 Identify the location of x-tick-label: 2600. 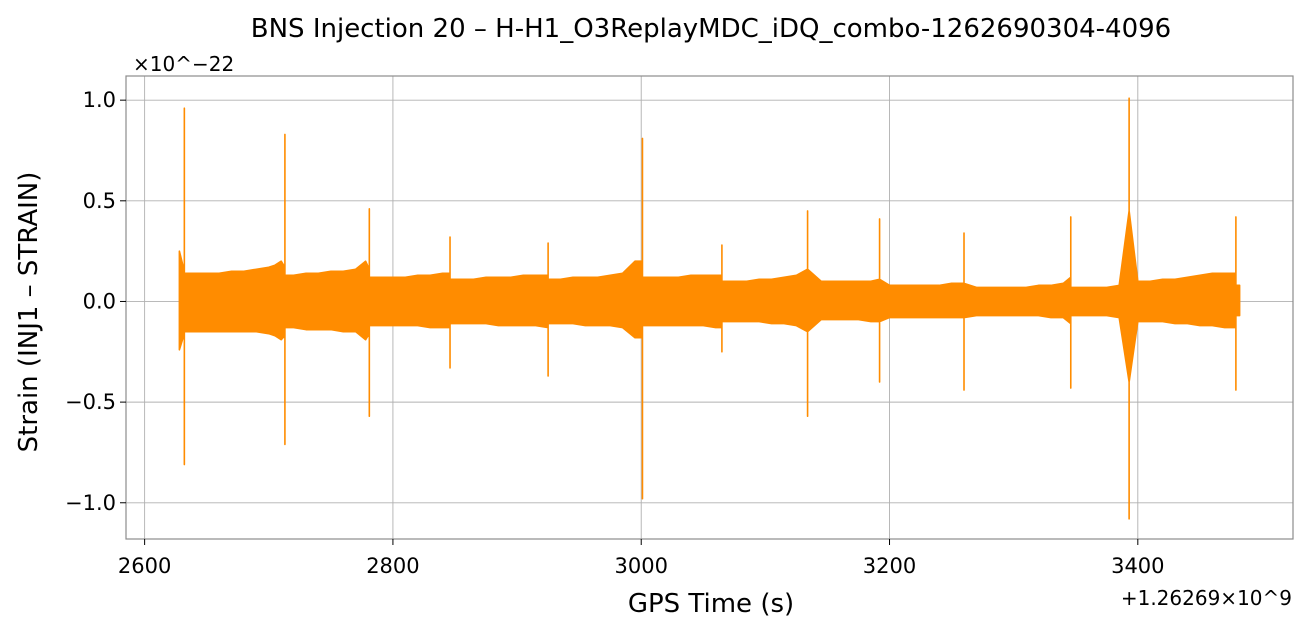
(144, 566).